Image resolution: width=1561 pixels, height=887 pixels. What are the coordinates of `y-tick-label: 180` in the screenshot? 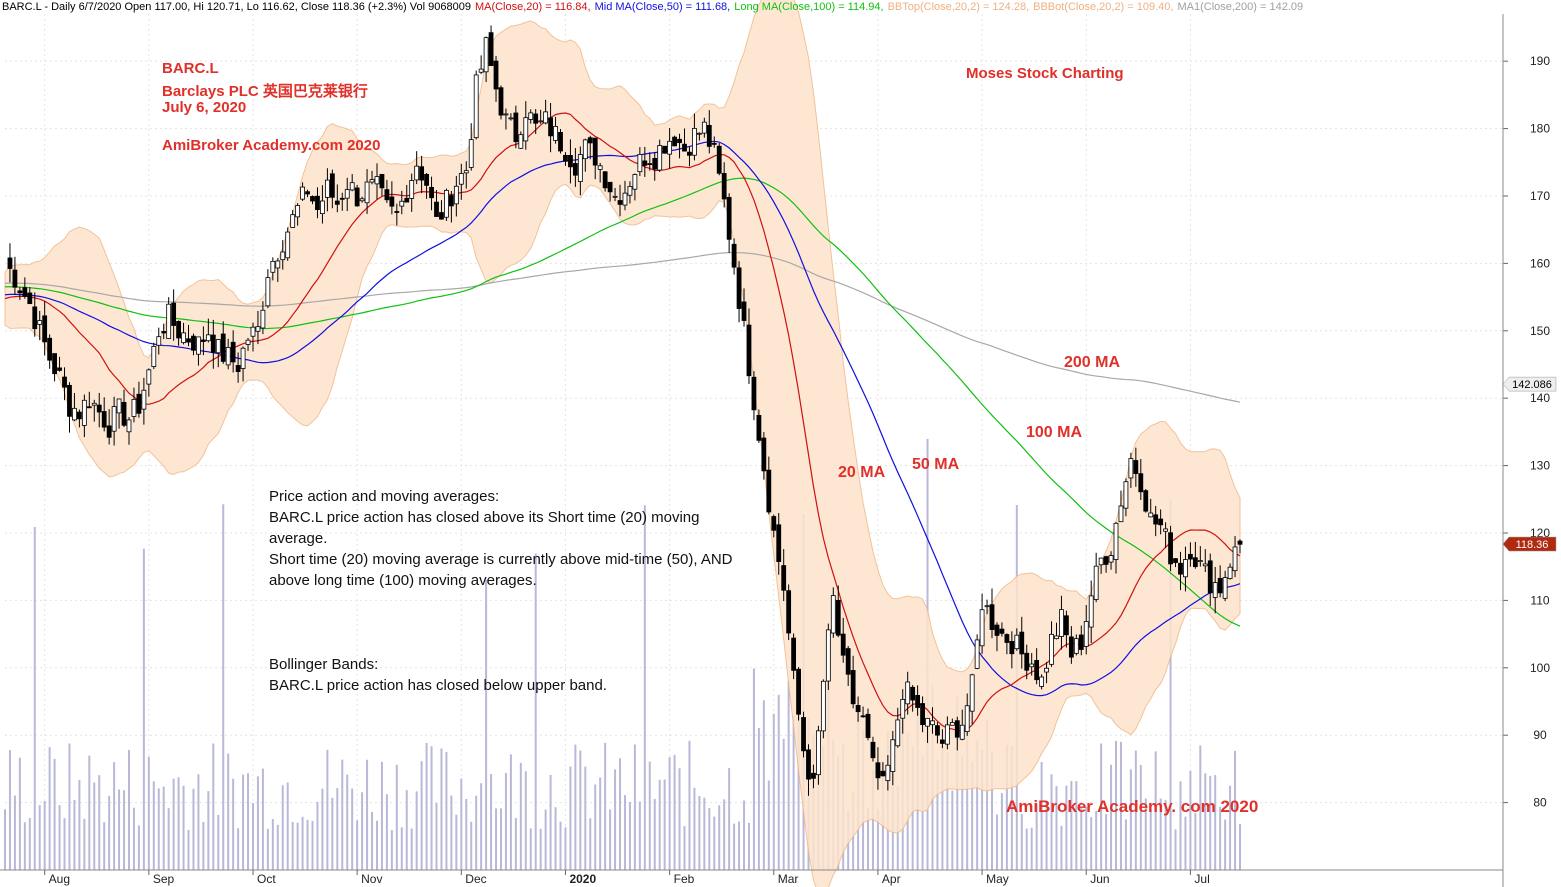 It's located at (1540, 129).